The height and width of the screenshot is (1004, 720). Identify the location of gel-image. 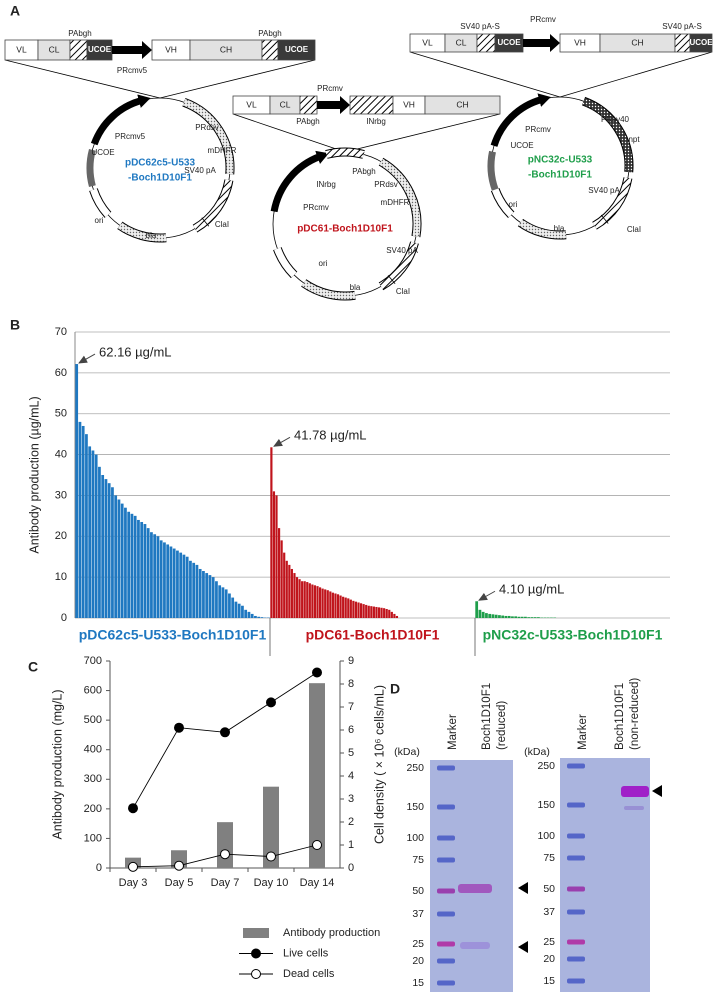
(471, 876).